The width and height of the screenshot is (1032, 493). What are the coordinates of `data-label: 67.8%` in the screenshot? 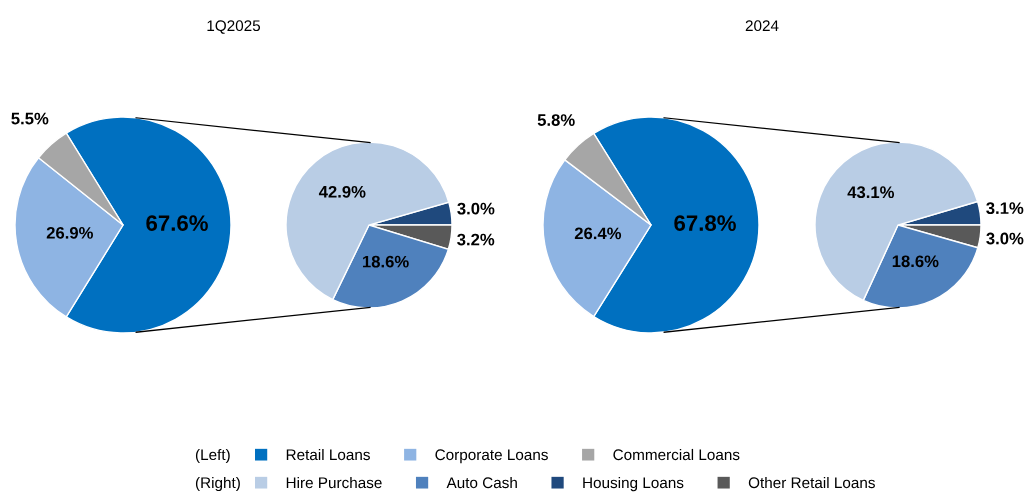 It's located at (705, 223).